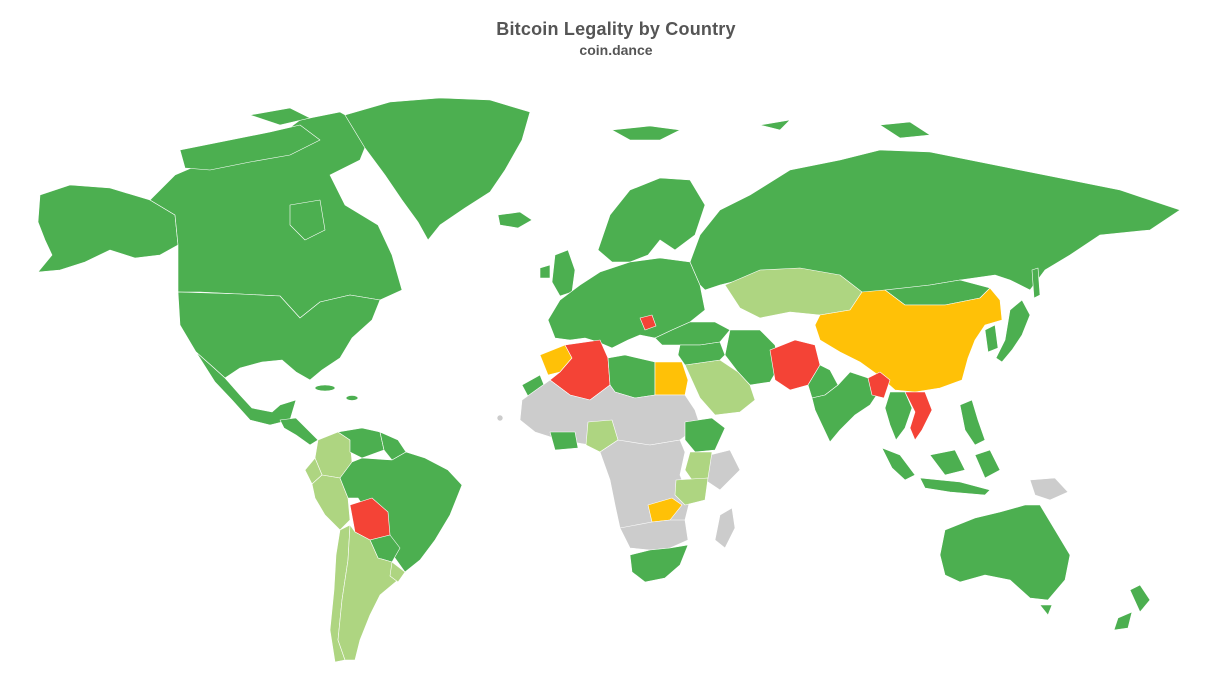 This screenshot has width=1232, height=676. Describe the element at coordinates (771, 130) in the screenshot. I see `country-Arctic-islands` at that location.